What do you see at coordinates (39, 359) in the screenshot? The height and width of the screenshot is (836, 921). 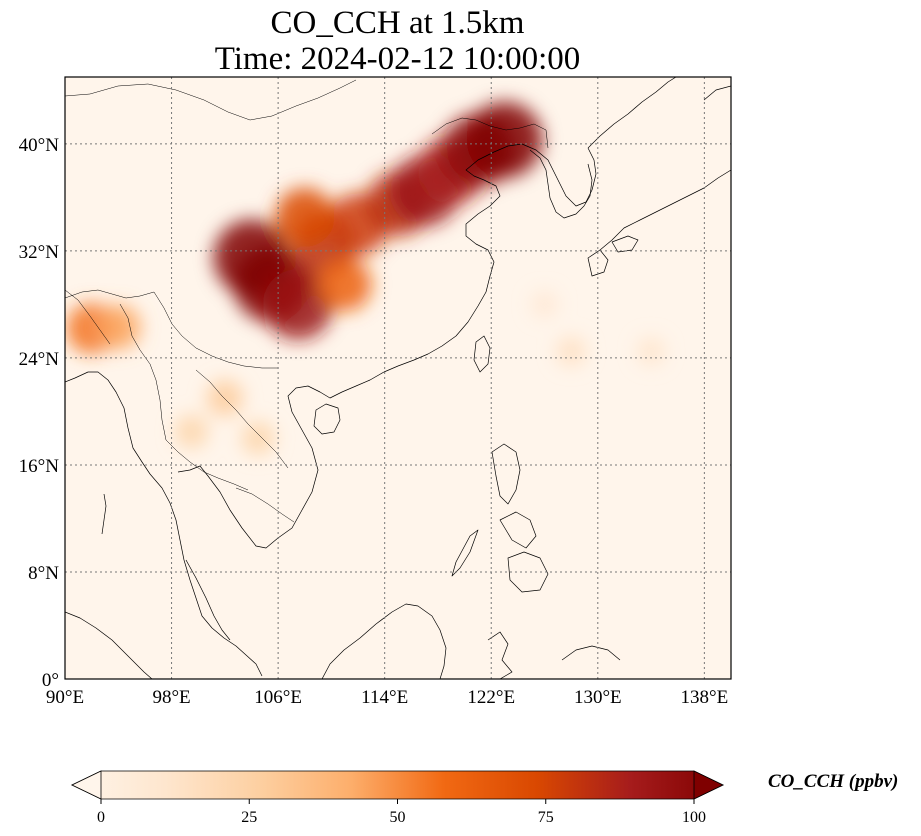 I see `lat-tick-label: 24°N` at bounding box center [39, 359].